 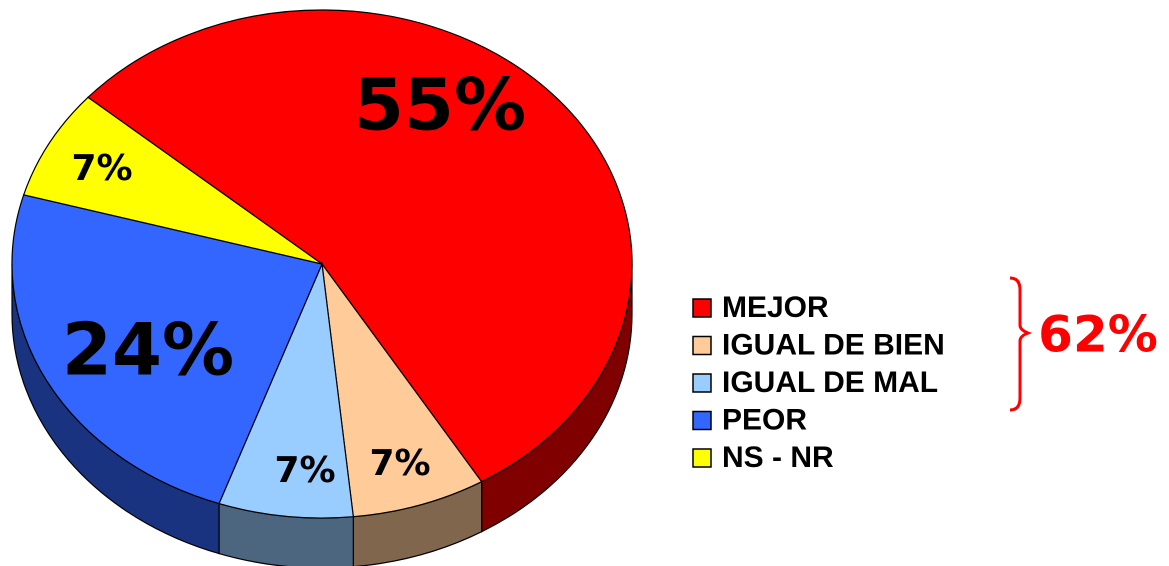 I want to click on legend-label: IGUAL DE MAL, so click(x=830, y=382).